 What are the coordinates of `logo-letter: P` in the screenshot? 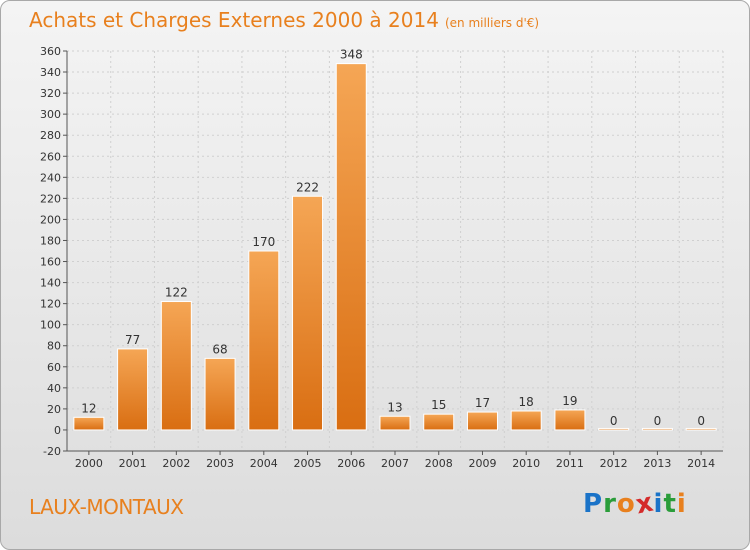 It's located at (593, 504).